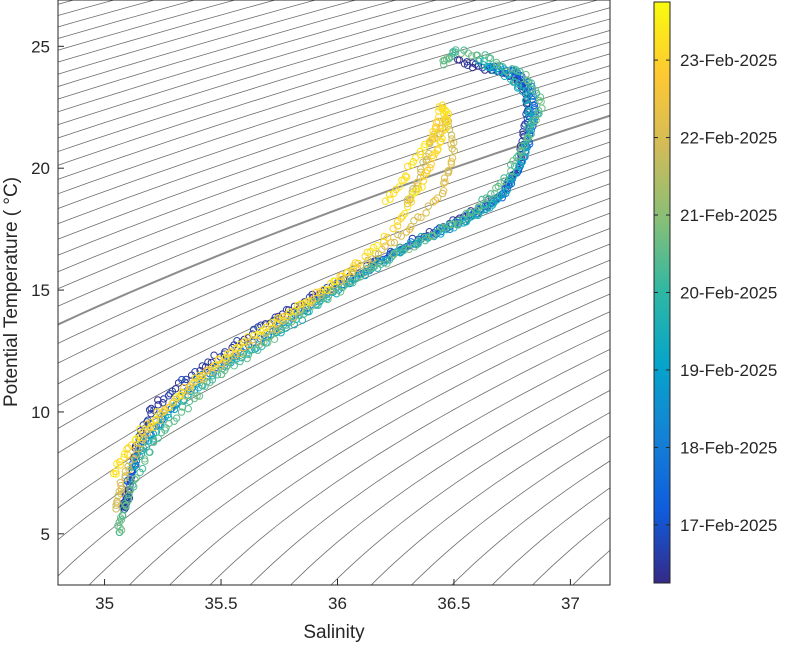 The width and height of the screenshot is (800, 646). Describe the element at coordinates (104, 603) in the screenshot. I see `x-tick-label: 35` at that location.